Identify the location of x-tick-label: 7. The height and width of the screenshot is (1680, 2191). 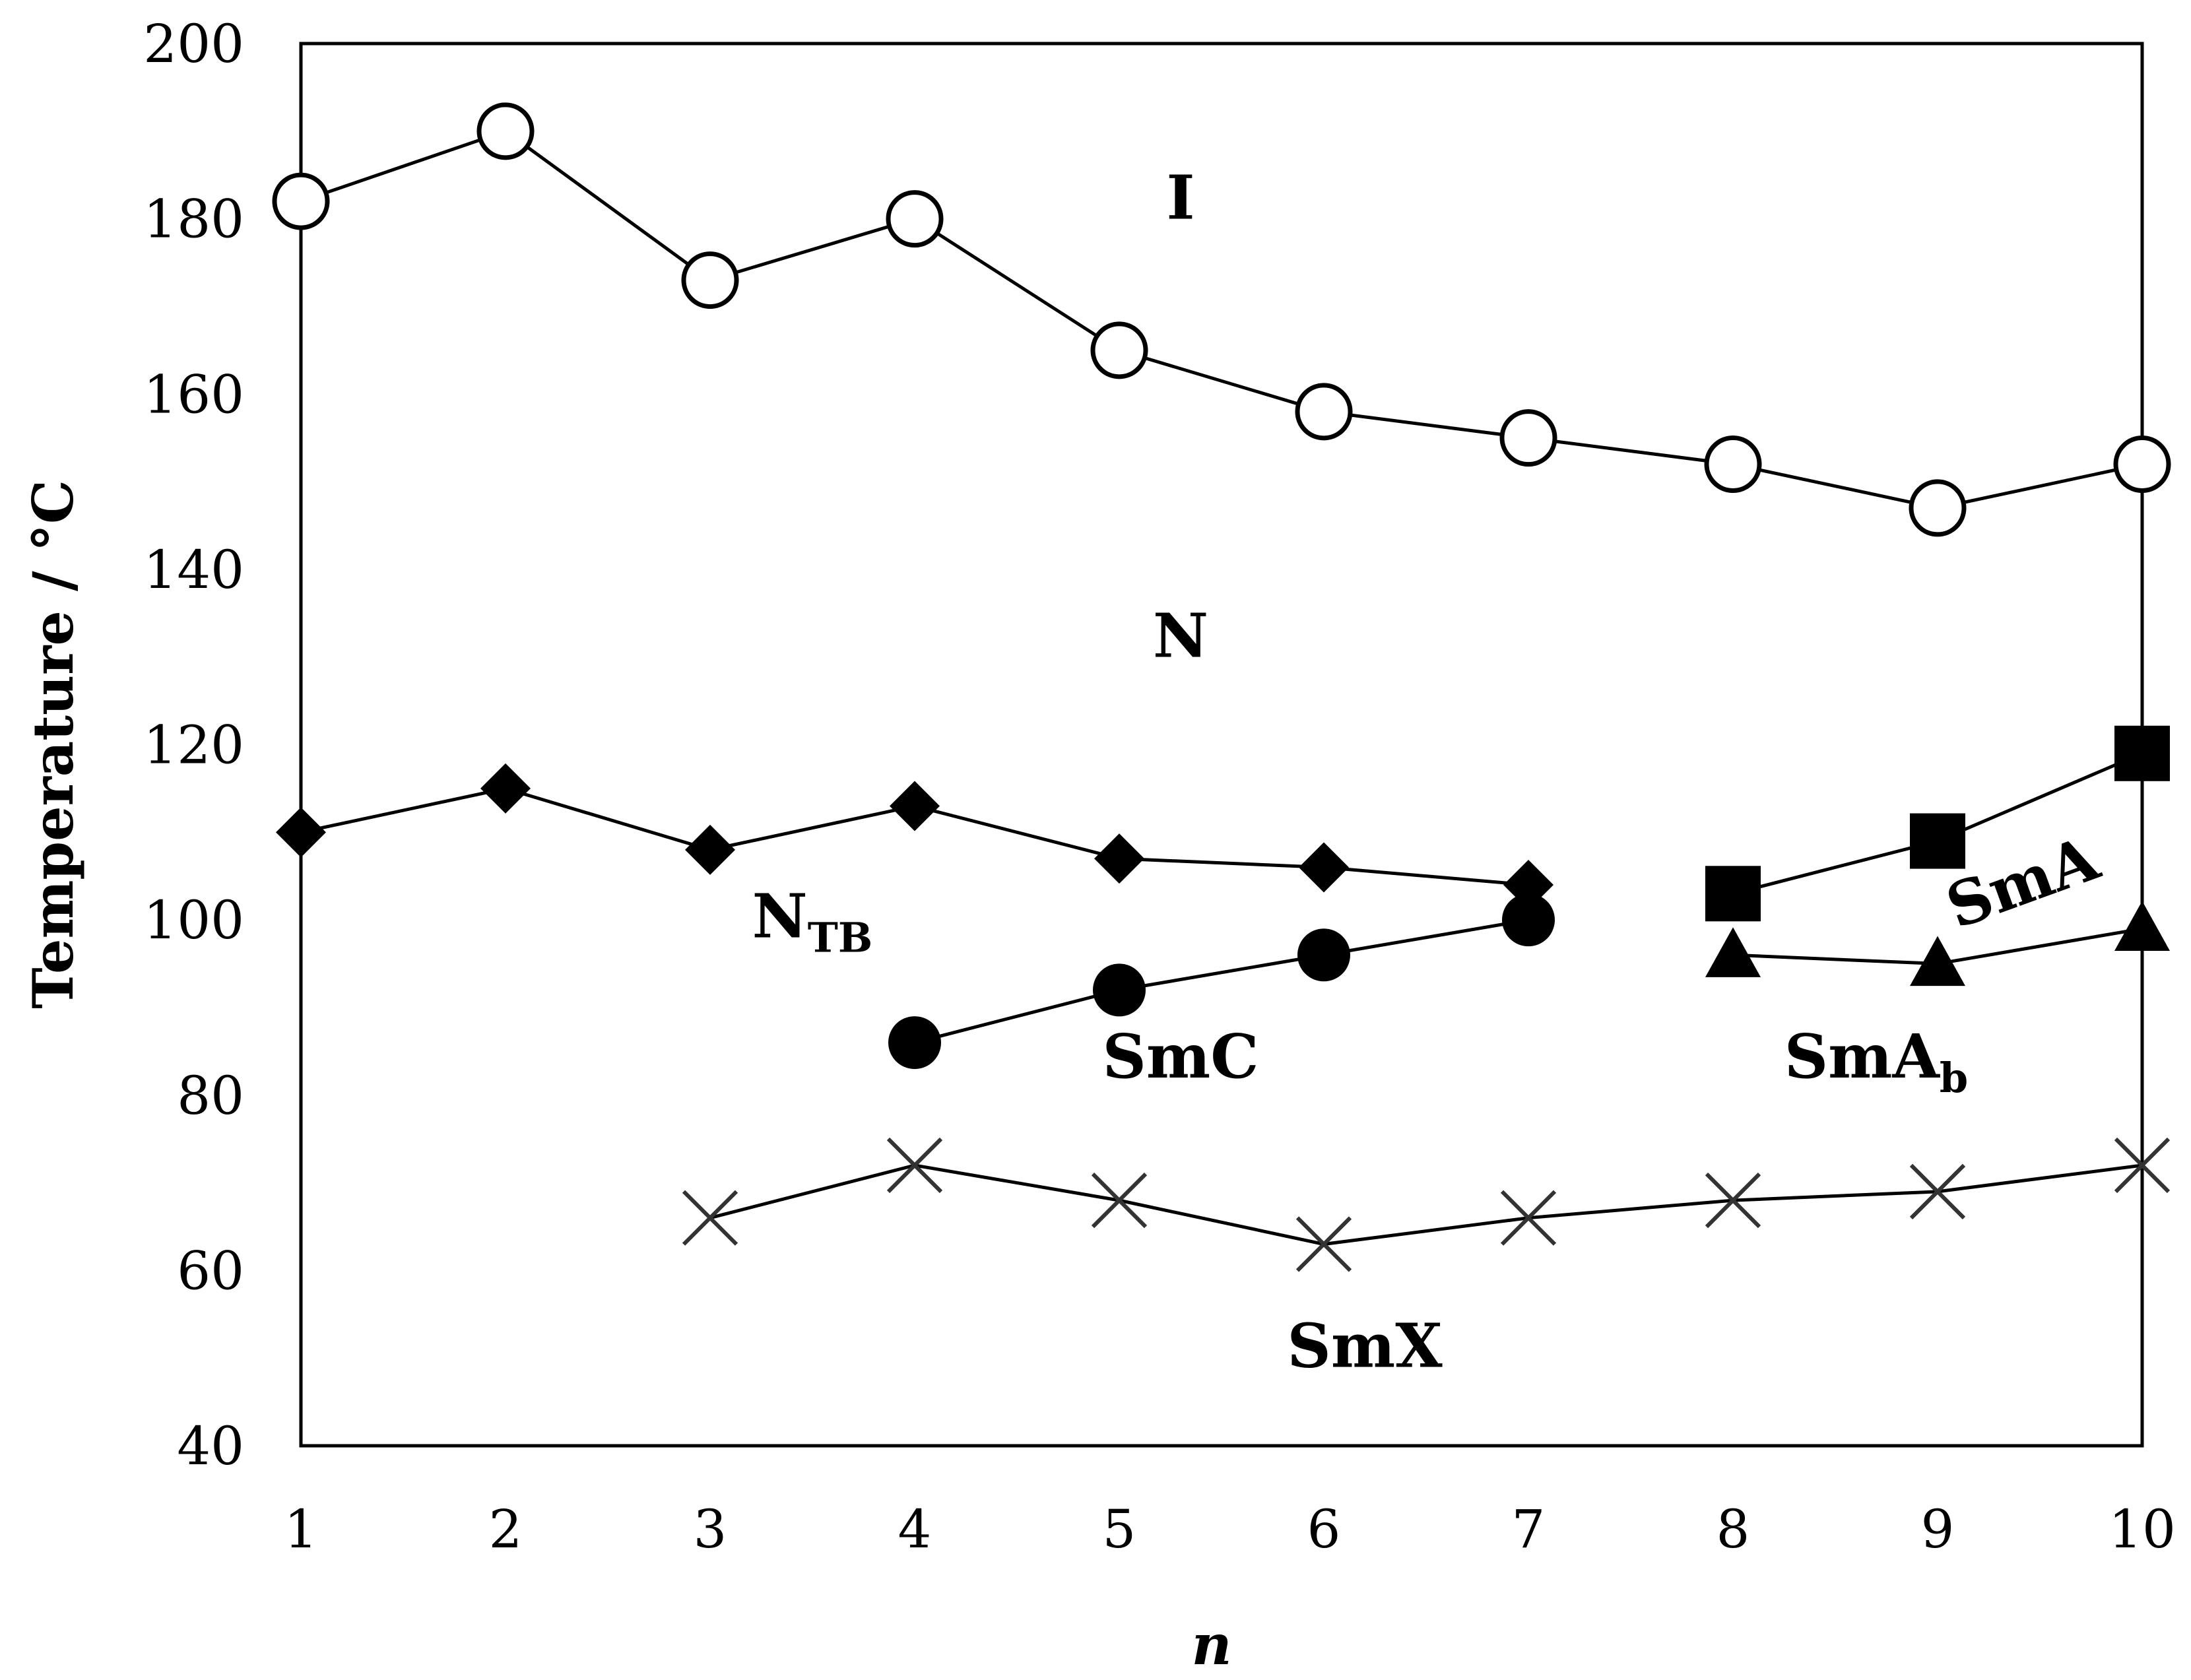
(1529, 1529).